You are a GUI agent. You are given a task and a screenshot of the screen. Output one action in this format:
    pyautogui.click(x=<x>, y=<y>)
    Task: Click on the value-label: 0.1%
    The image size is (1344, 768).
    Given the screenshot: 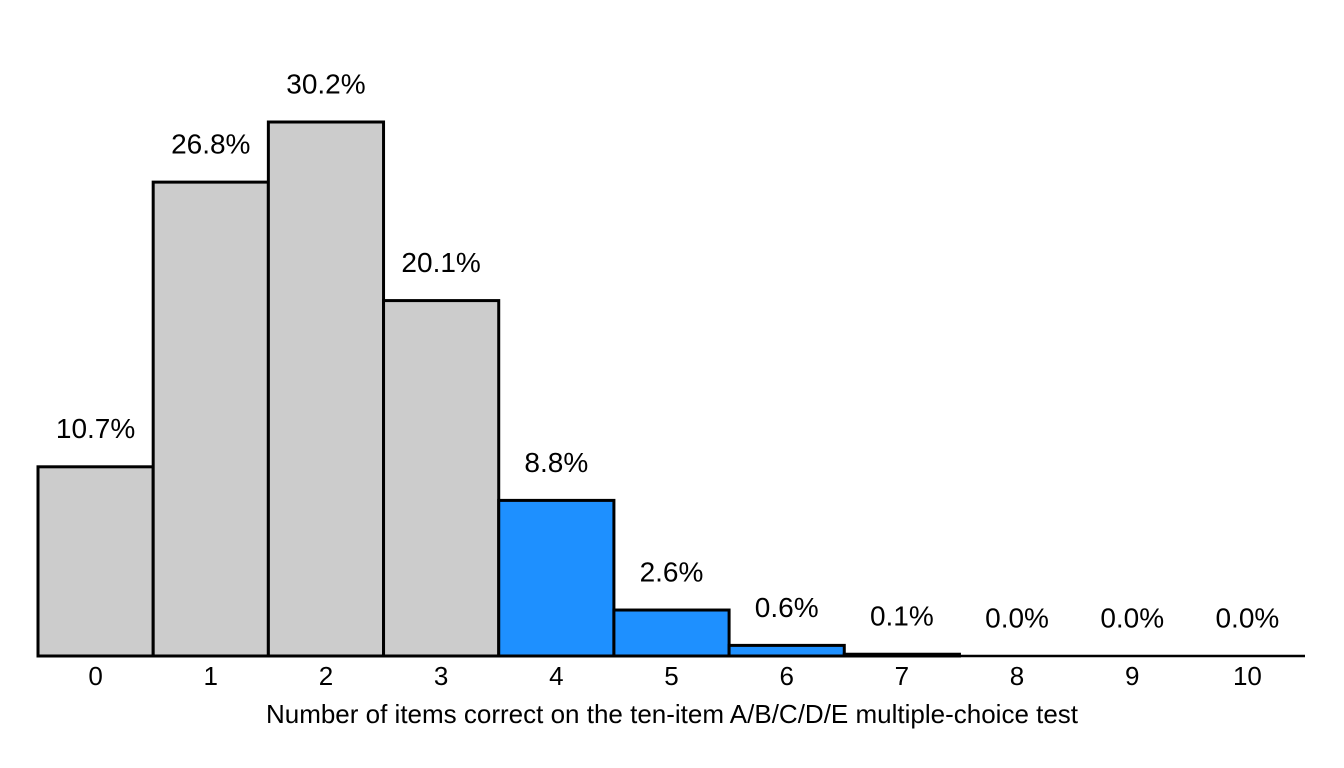 What is the action you would take?
    pyautogui.click(x=902, y=616)
    